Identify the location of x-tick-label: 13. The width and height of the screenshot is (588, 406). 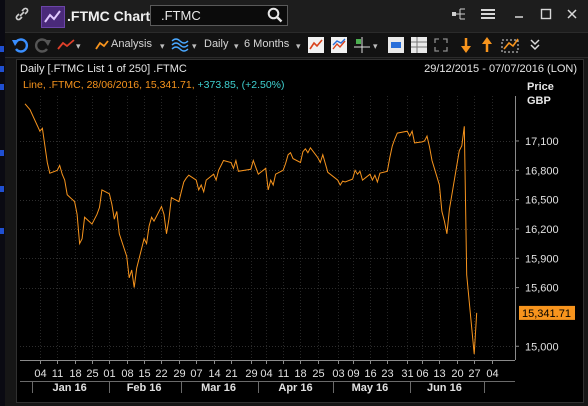
(439, 374).